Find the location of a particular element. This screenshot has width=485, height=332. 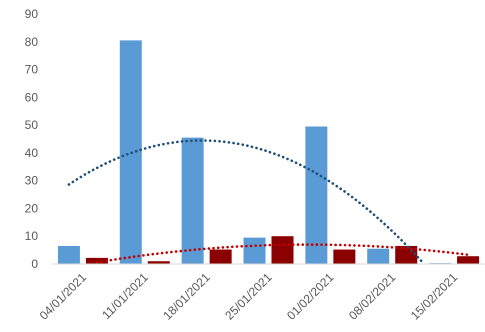

x-tick-label: 11/01/2021 is located at coordinates (125, 296).